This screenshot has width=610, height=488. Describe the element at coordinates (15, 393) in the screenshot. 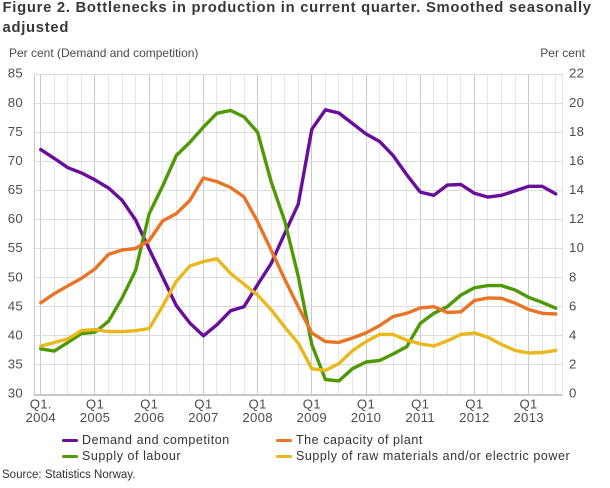

I see `svg-text: 30` at that location.